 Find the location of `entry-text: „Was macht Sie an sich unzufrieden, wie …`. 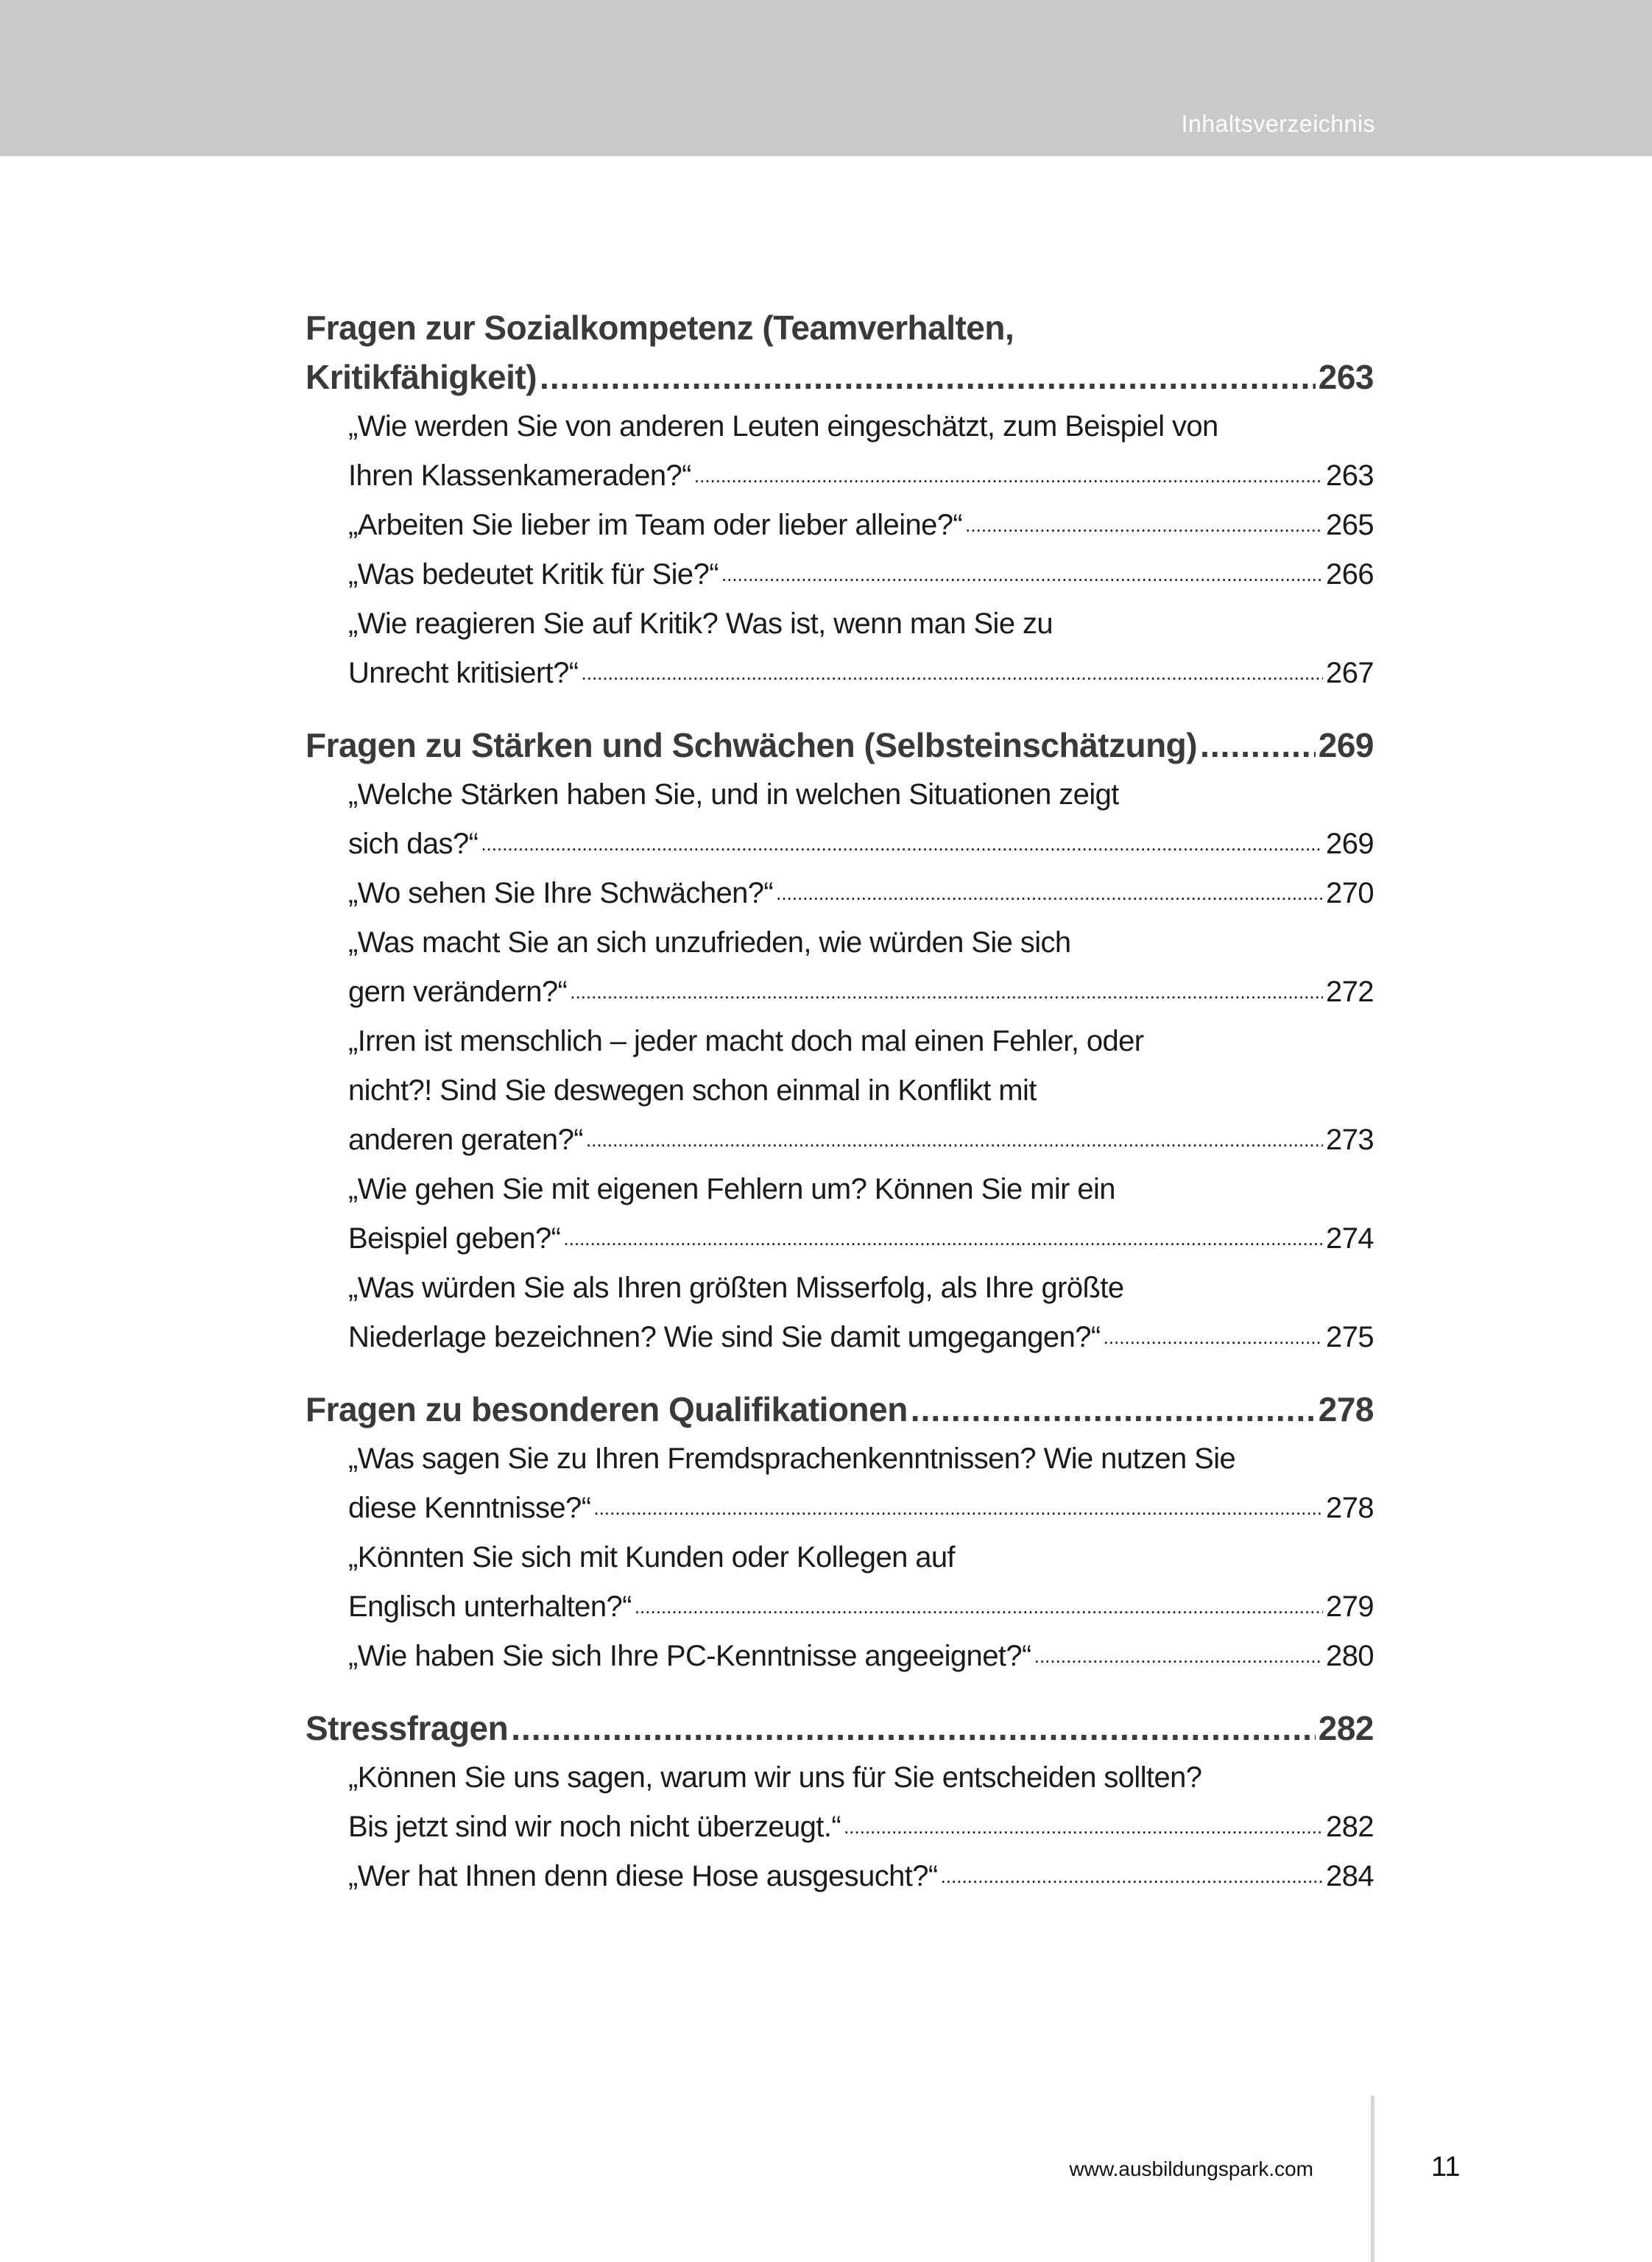

entry-text: „Was macht Sie an sich unzufrieden, wie … is located at coordinates (709, 942).